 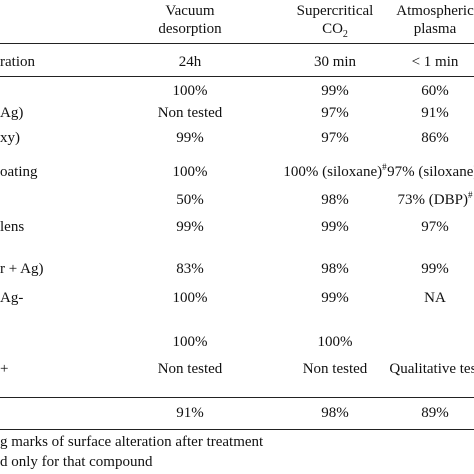 What do you see at coordinates (19, 172) in the screenshot?
I see `row-label-coating: oating` at bounding box center [19, 172].